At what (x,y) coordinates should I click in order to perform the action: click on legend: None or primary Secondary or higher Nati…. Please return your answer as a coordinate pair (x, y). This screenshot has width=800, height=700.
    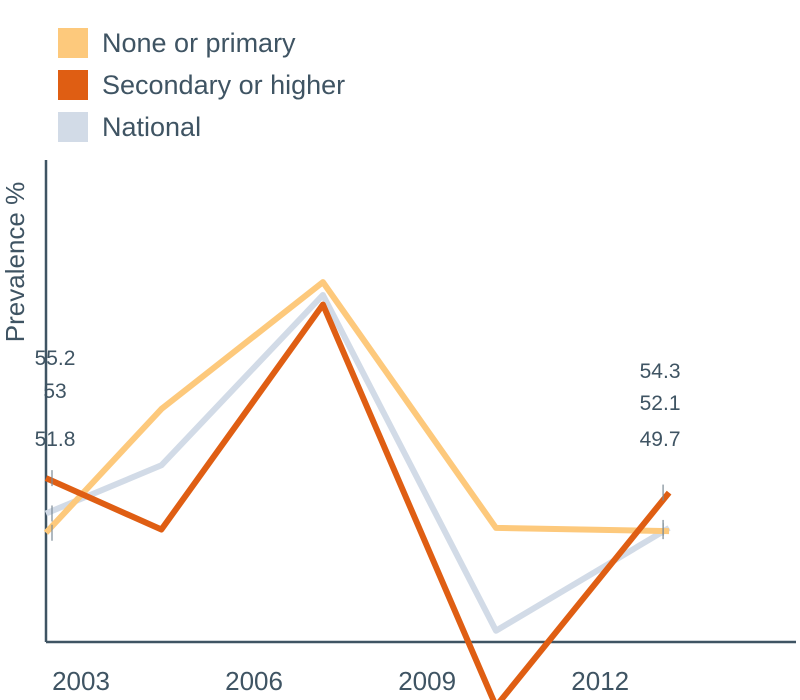
    Looking at the image, I should click on (201, 85).